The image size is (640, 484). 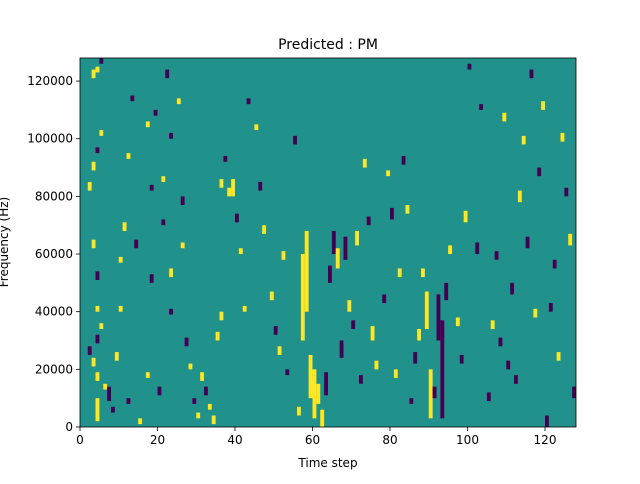 What do you see at coordinates (545, 440) in the screenshot?
I see `x-tick-label: 120` at bounding box center [545, 440].